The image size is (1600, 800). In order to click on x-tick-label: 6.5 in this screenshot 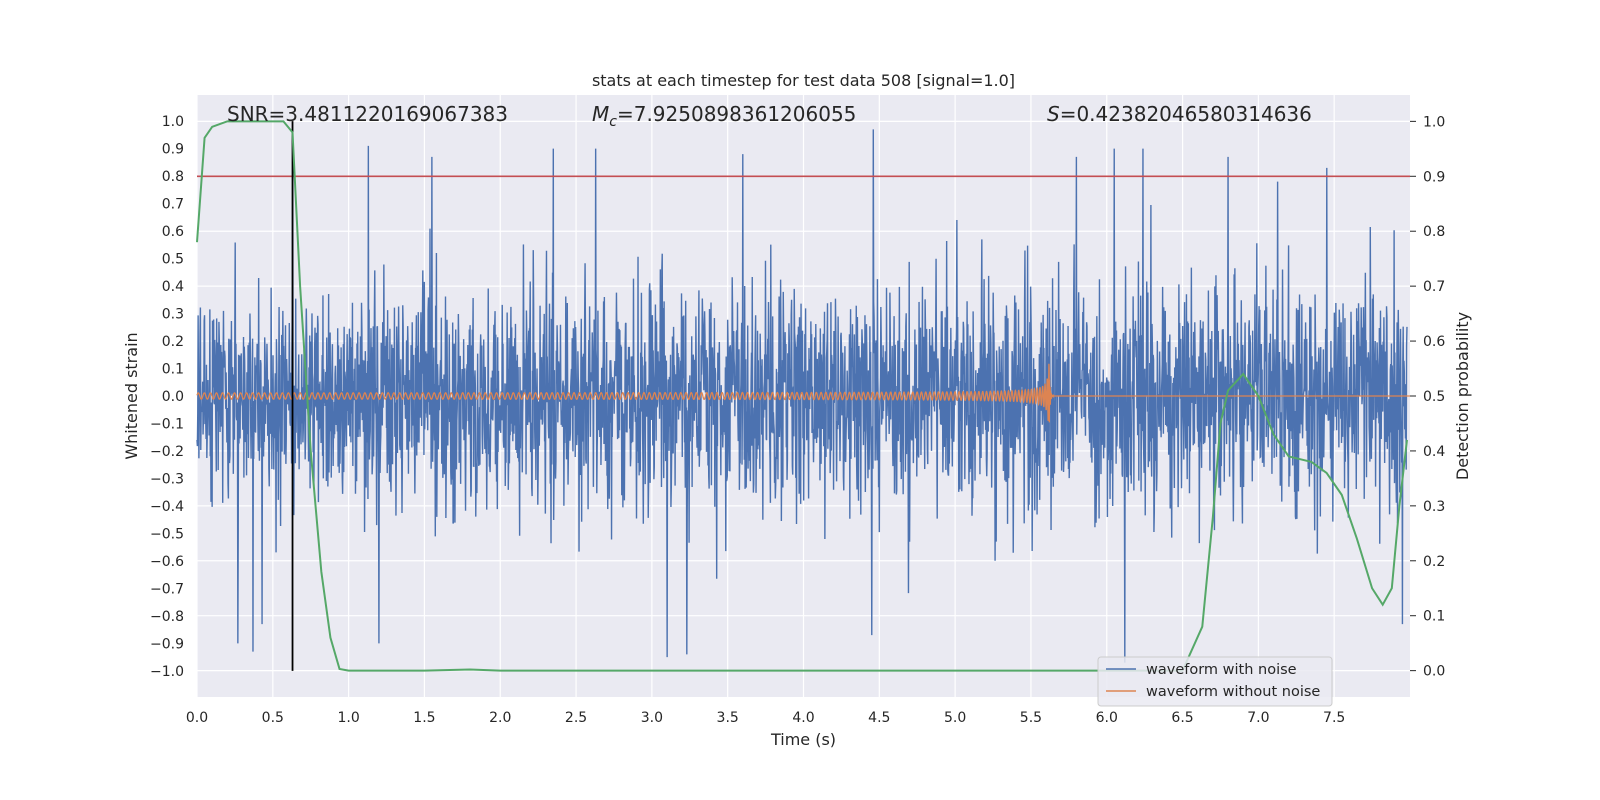, I will do `click(1182, 718)`.